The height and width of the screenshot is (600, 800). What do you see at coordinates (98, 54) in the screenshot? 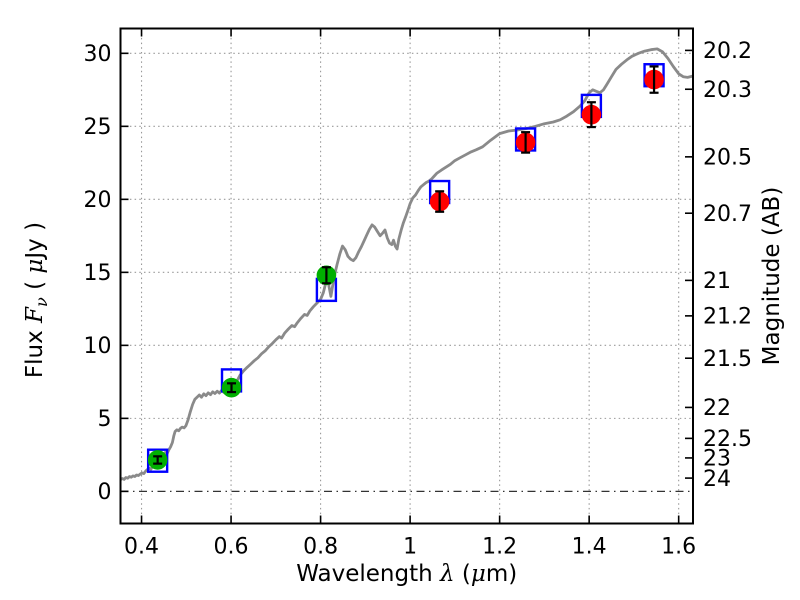
I see `y-left-tick-label: 30` at bounding box center [98, 54].